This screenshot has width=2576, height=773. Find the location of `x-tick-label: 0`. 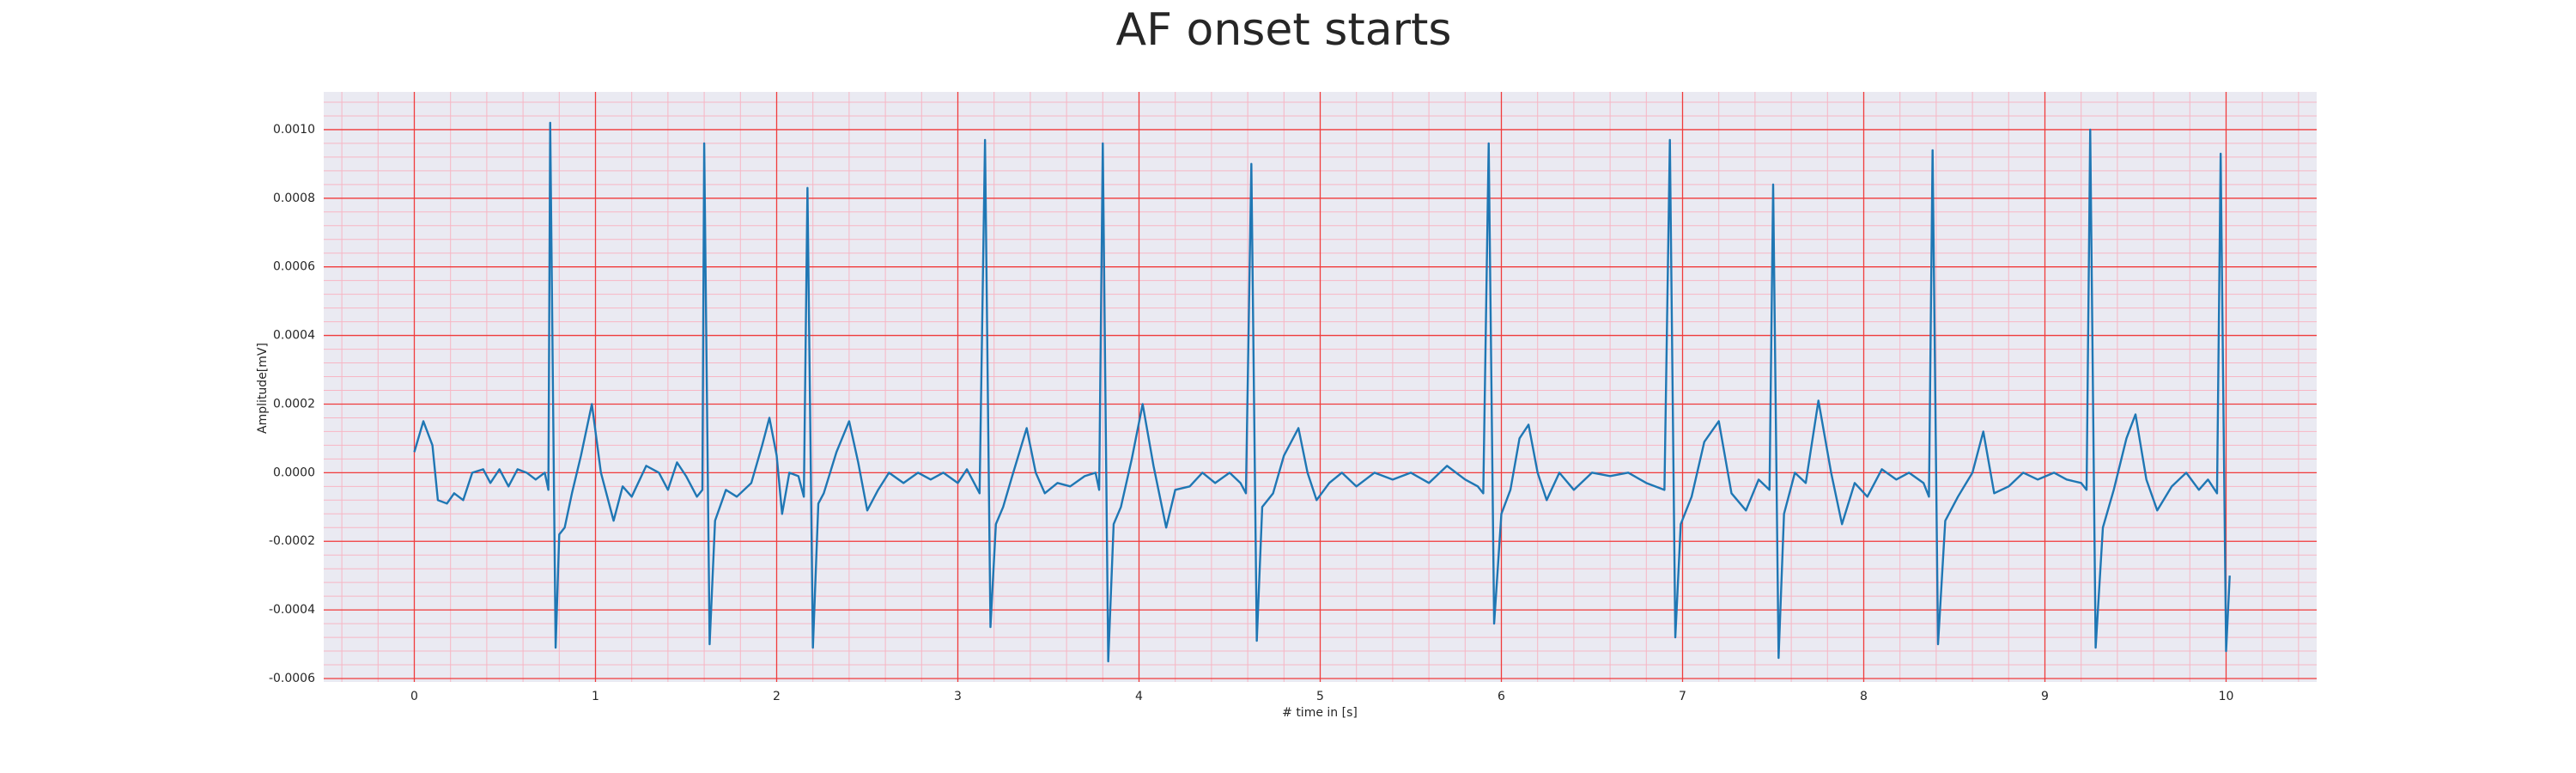

x-tick-label: 0 is located at coordinates (414, 696).